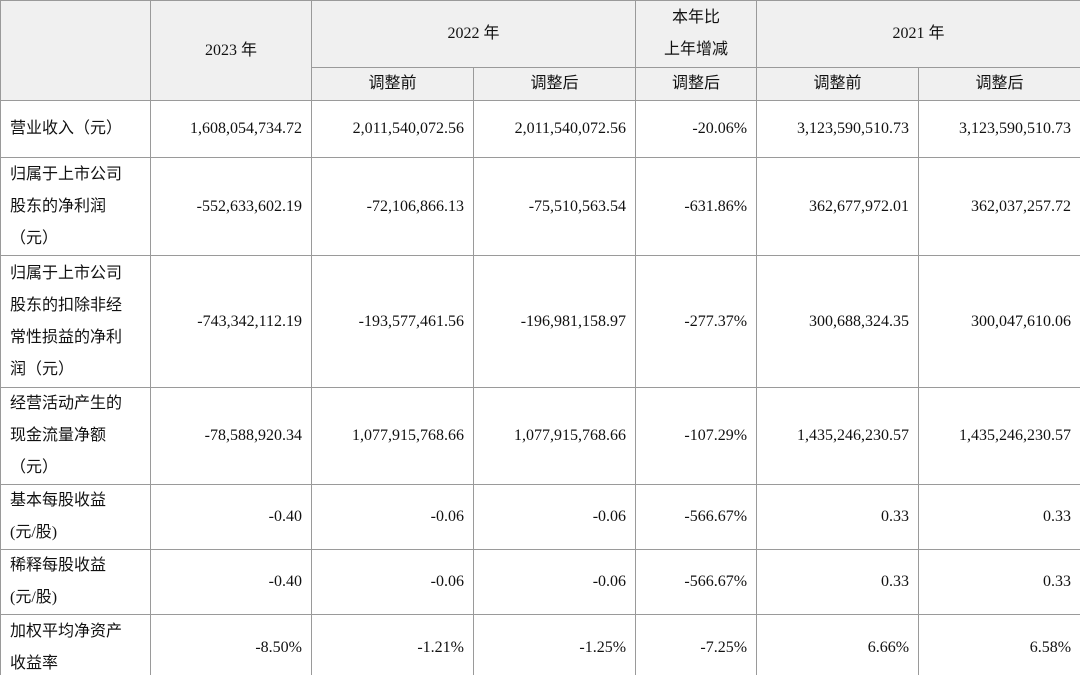 The height and width of the screenshot is (675, 1080). I want to click on corner-cell, so click(75, 50).